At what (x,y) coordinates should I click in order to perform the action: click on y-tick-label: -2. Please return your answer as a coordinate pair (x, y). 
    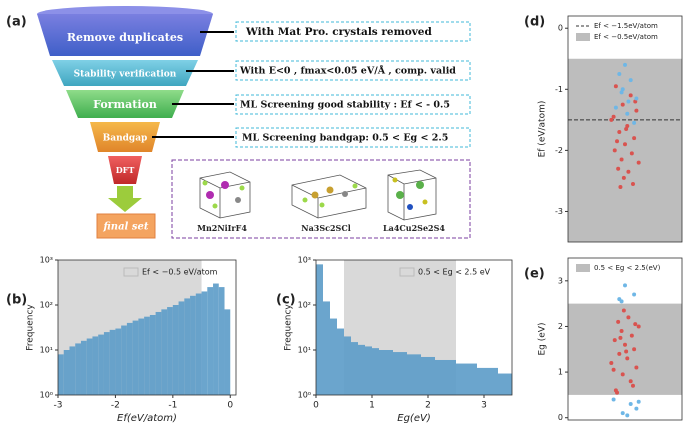
    Looking at the image, I should click on (559, 150).